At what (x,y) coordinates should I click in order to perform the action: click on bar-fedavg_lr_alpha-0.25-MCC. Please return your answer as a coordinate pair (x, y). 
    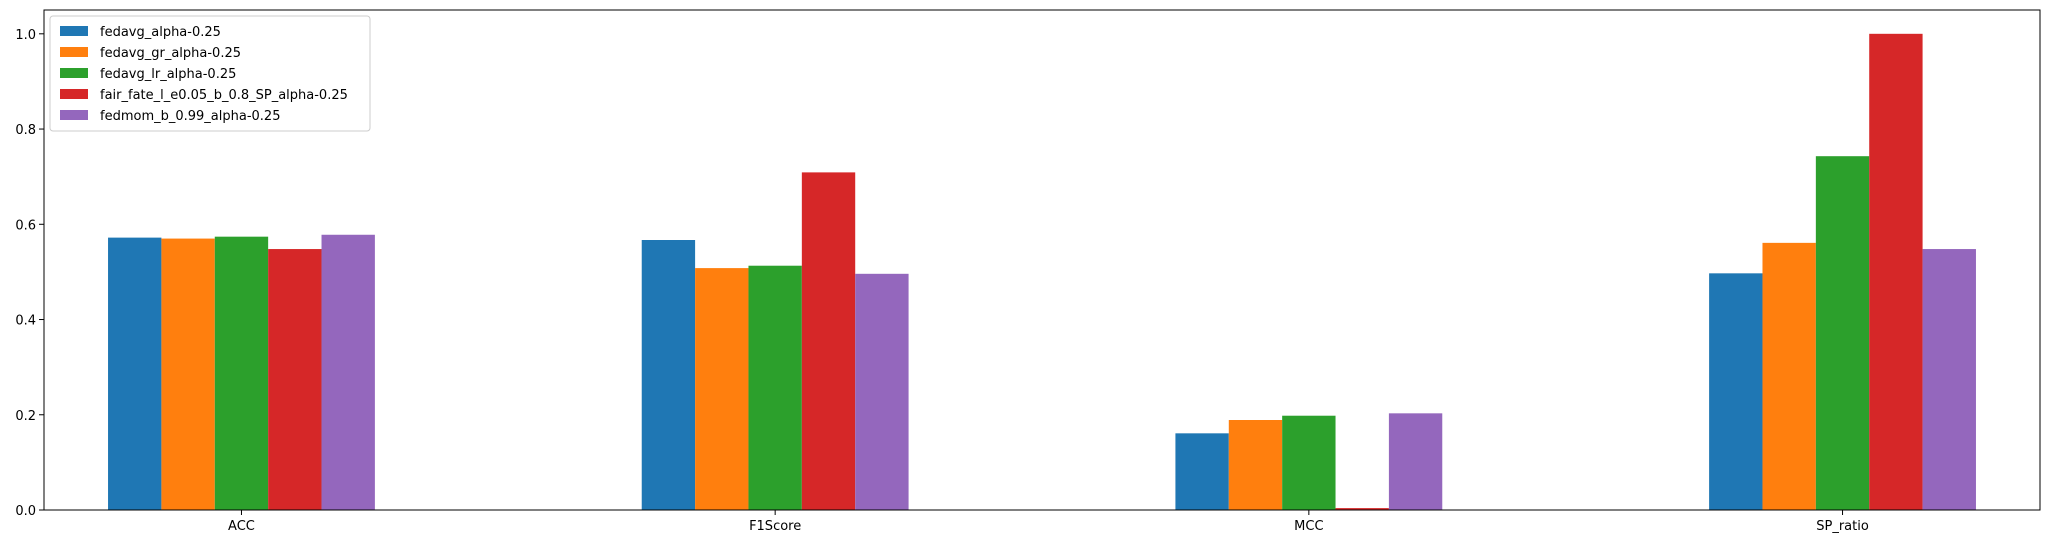
    Looking at the image, I should click on (1309, 462).